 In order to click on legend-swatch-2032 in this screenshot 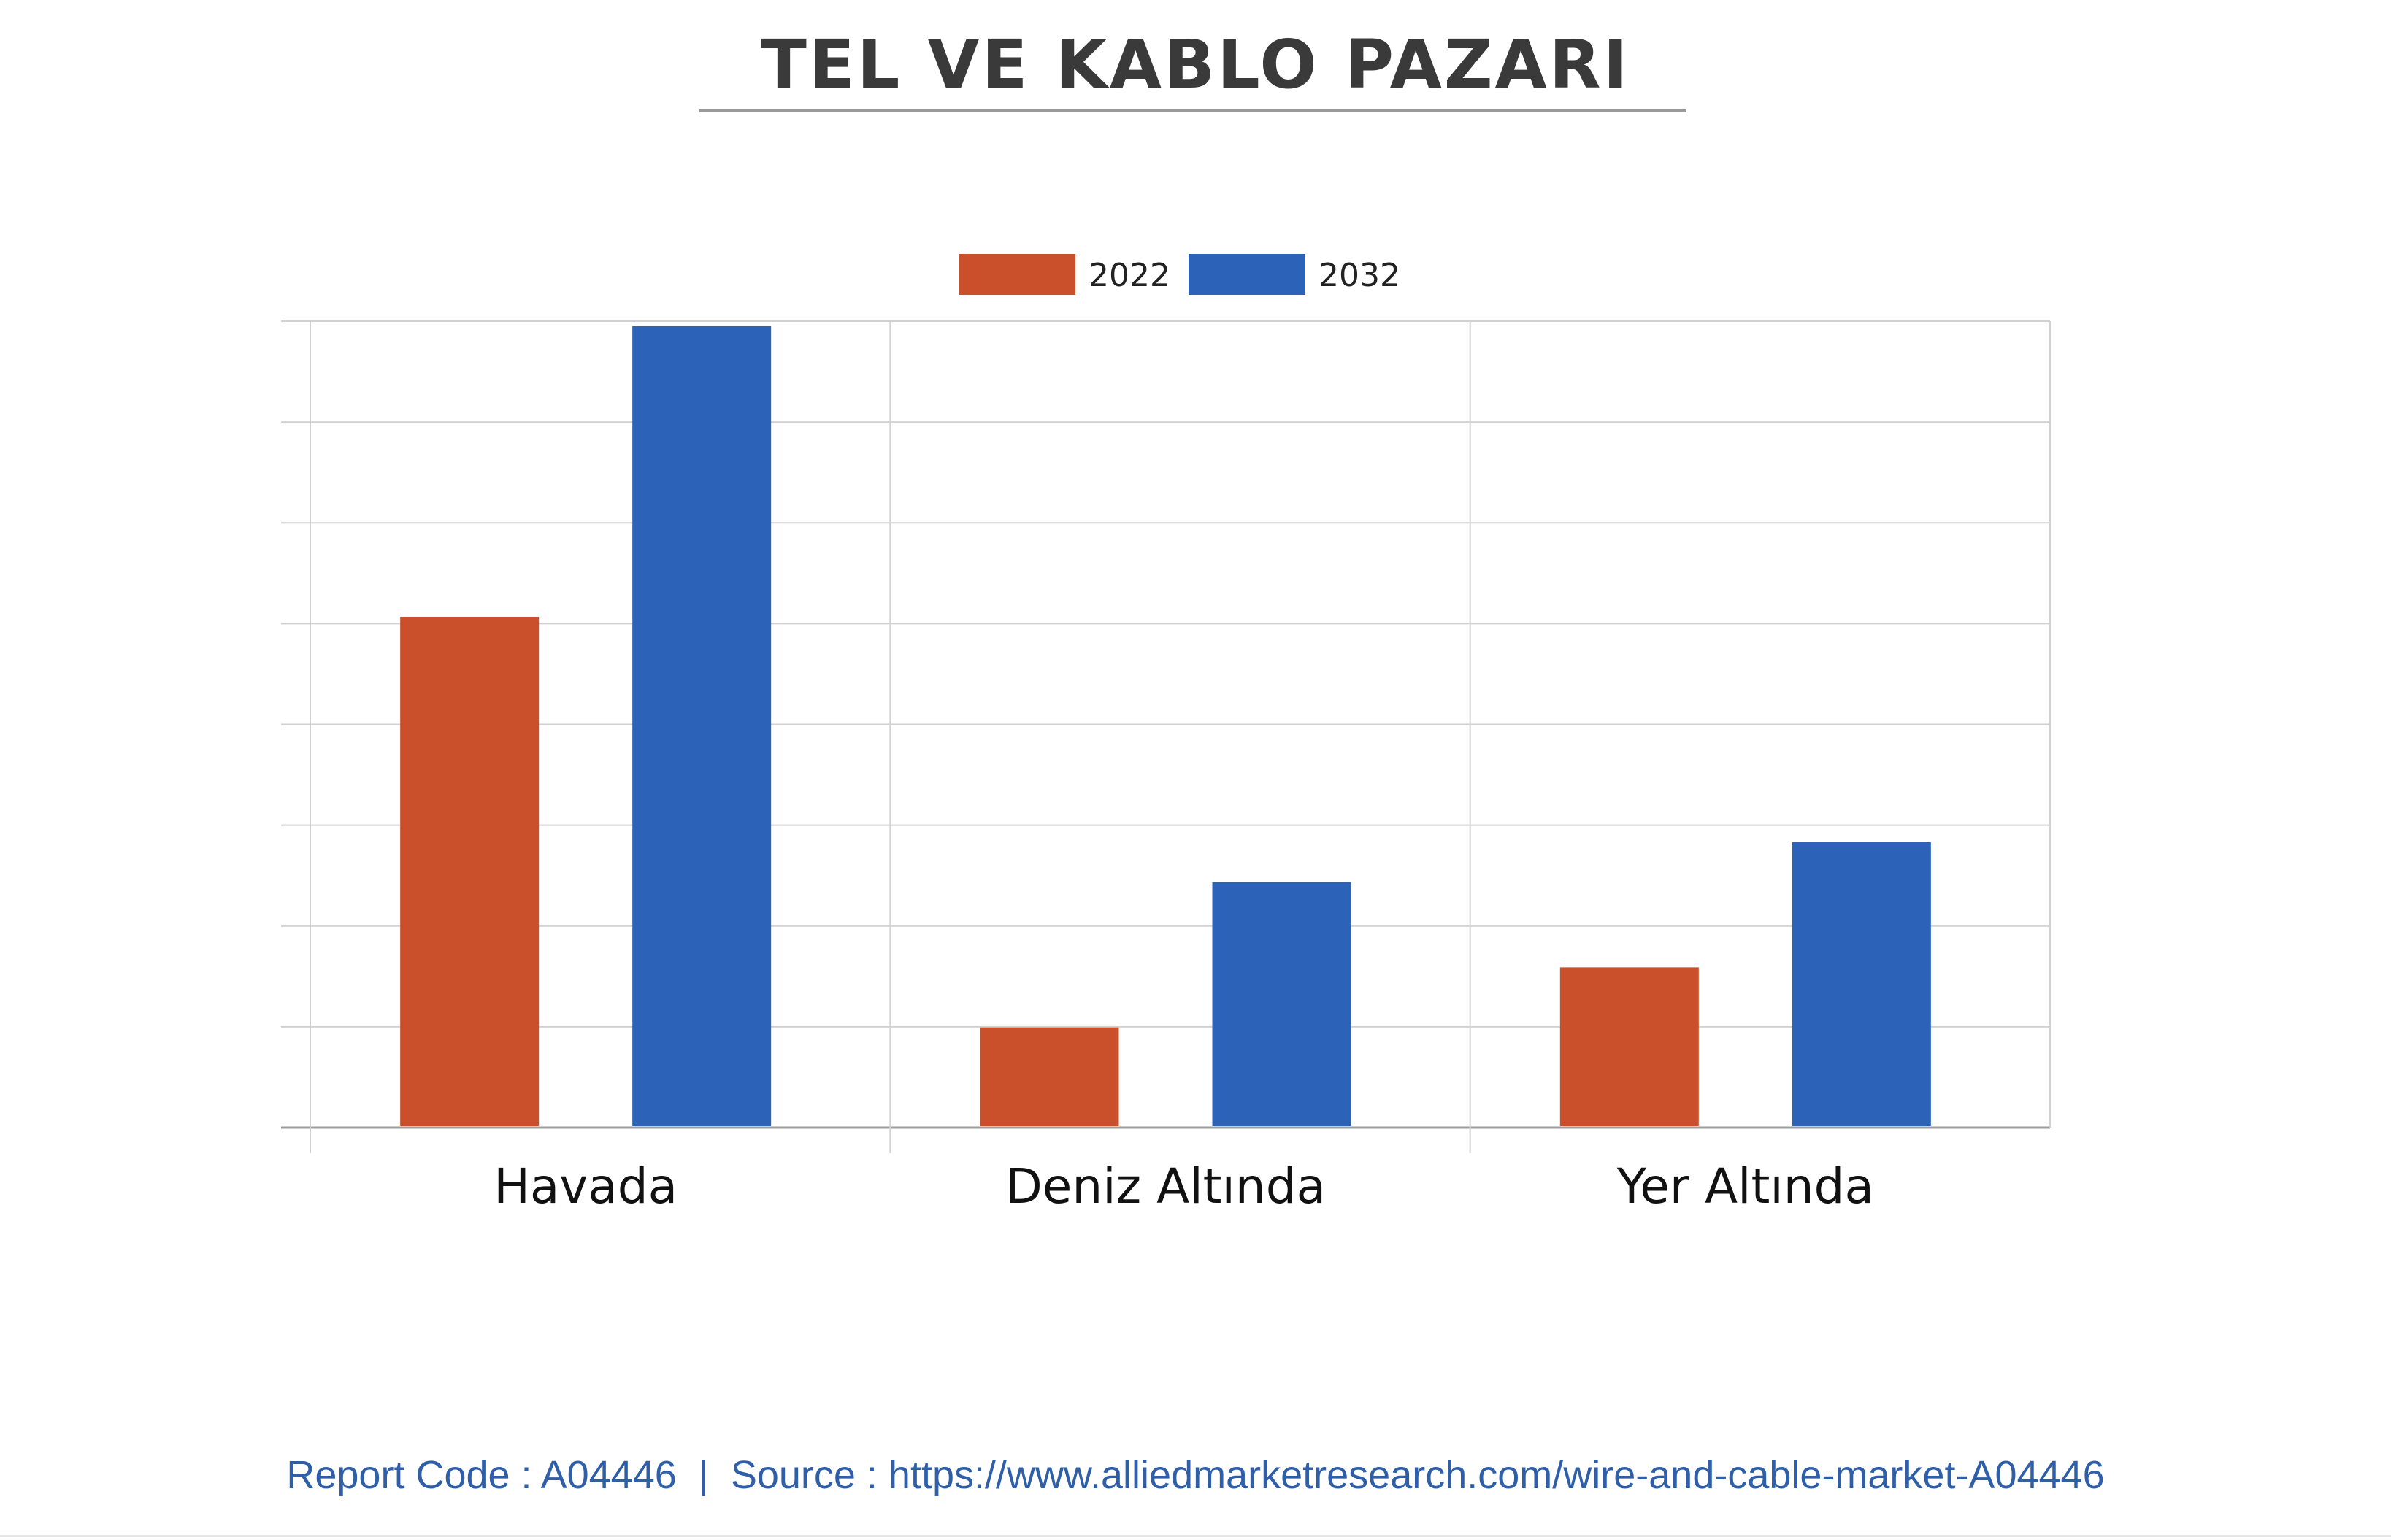, I will do `click(1247, 274)`.